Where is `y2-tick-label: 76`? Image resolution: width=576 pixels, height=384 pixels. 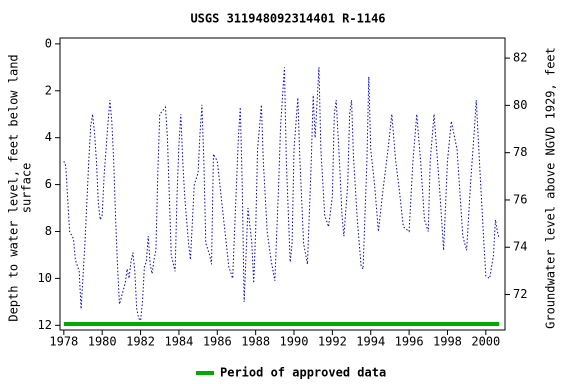 y2-tick-label: 76 is located at coordinates (520, 199).